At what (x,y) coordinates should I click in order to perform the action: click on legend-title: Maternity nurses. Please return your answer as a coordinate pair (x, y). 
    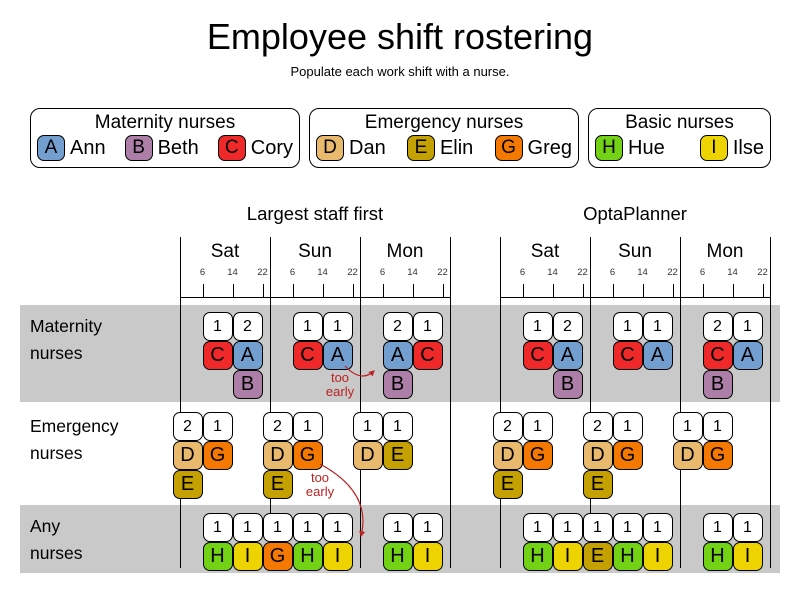
    Looking at the image, I should click on (165, 122).